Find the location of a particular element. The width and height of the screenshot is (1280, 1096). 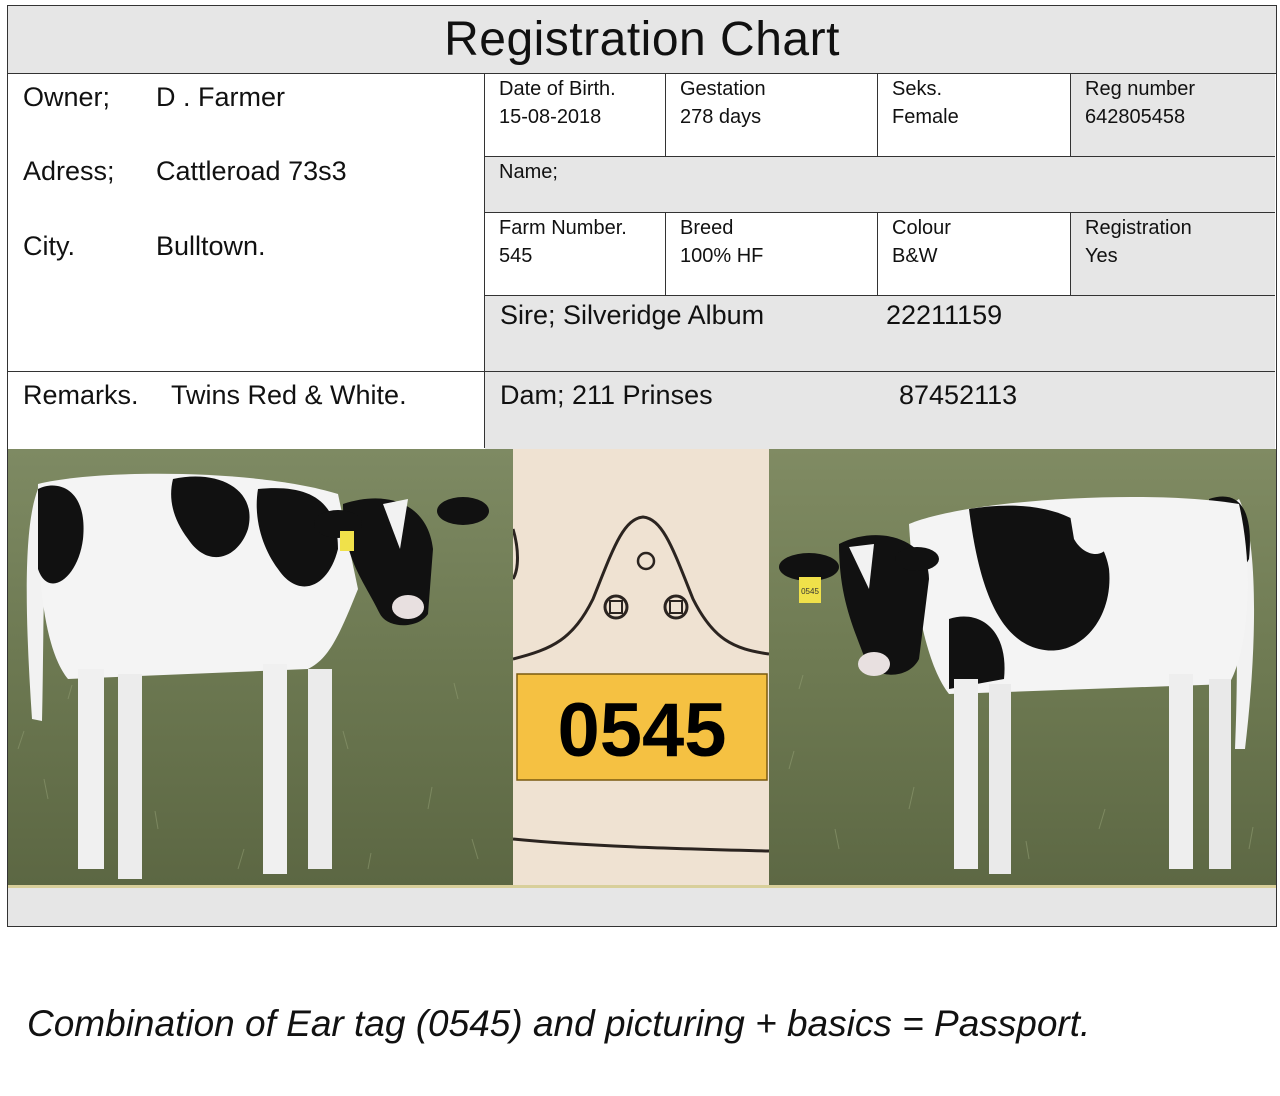

breed-label: Breed is located at coordinates (707, 228).